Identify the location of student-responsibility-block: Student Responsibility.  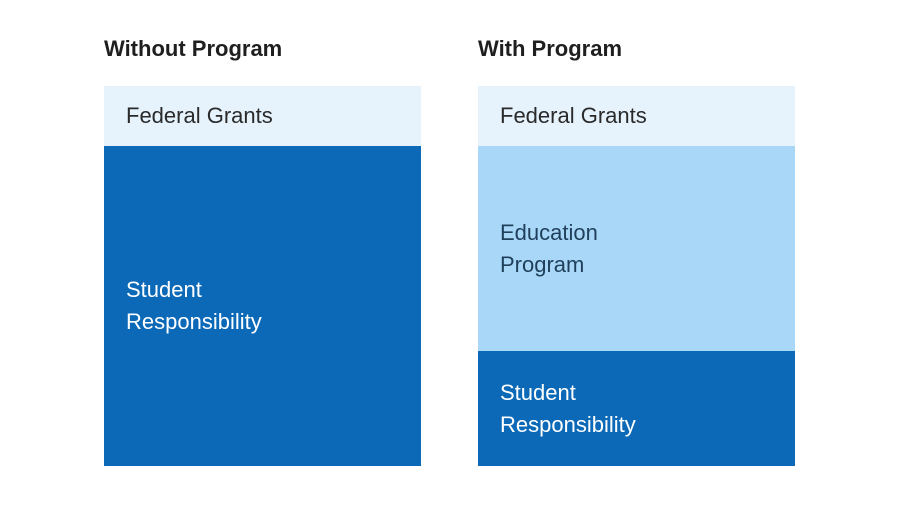
(636, 408).